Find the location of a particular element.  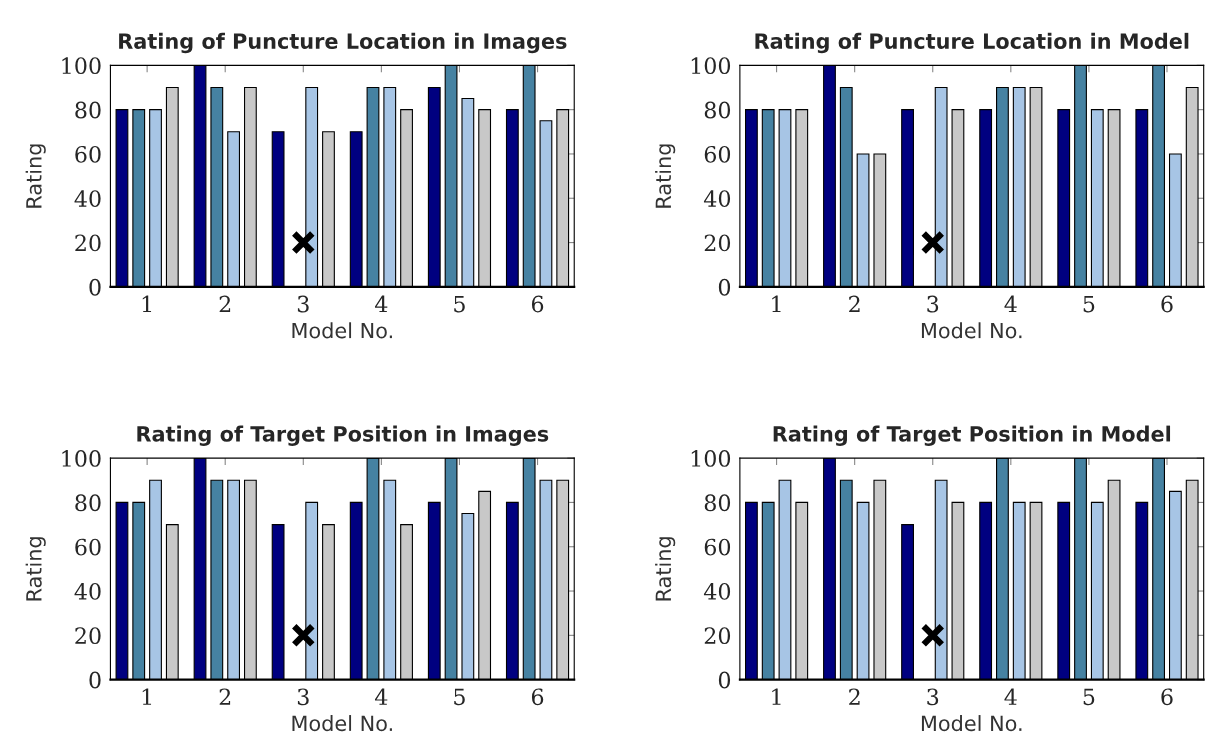

chart-title: Rating of Puncture Location in Model is located at coordinates (972, 43).